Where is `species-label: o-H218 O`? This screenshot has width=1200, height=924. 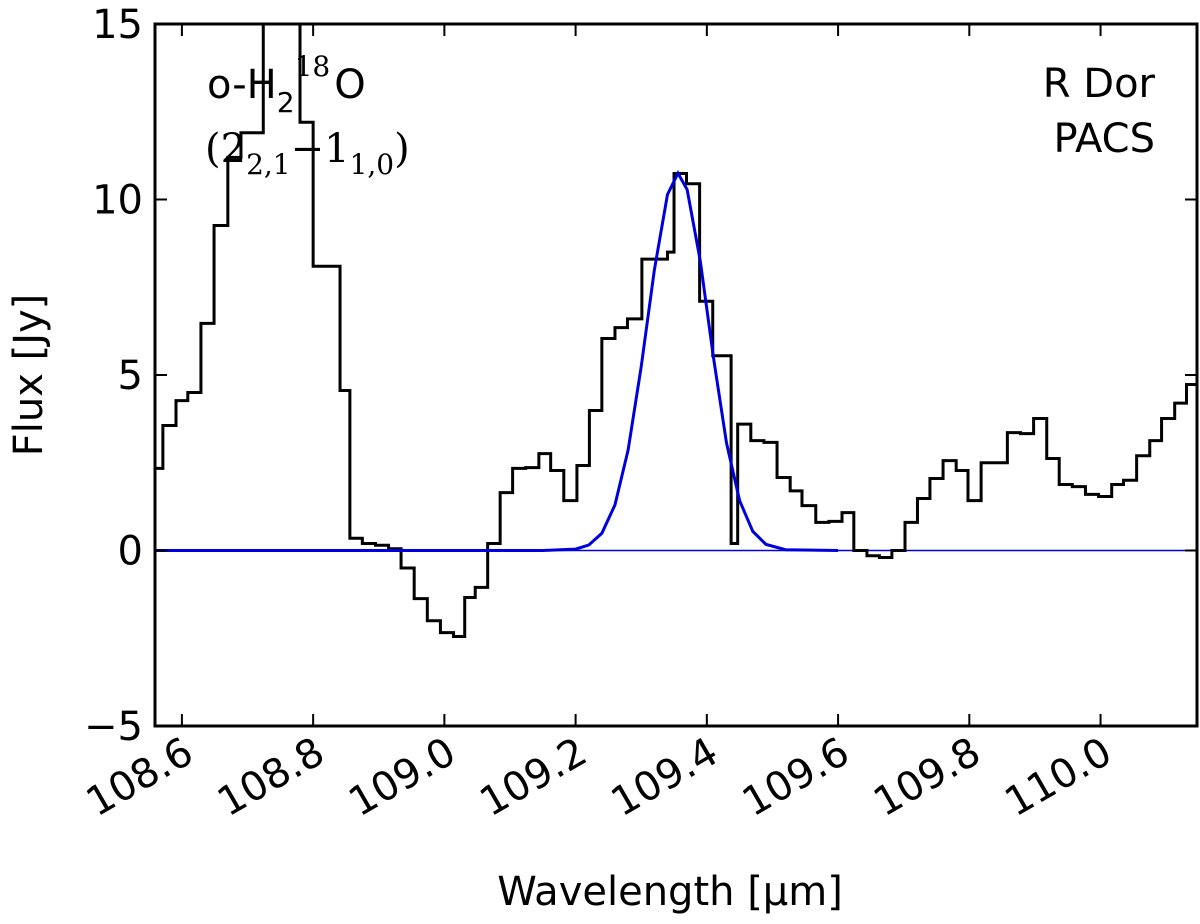
species-label: o-H218 O is located at coordinates (286, 84).